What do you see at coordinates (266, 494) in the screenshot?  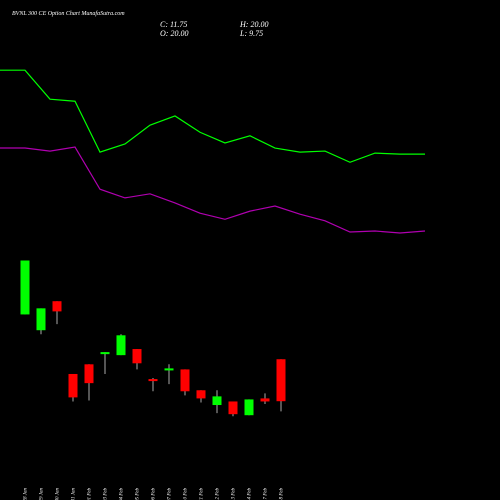 I see `x-tick-label: 17 Feb` at bounding box center [266, 494].